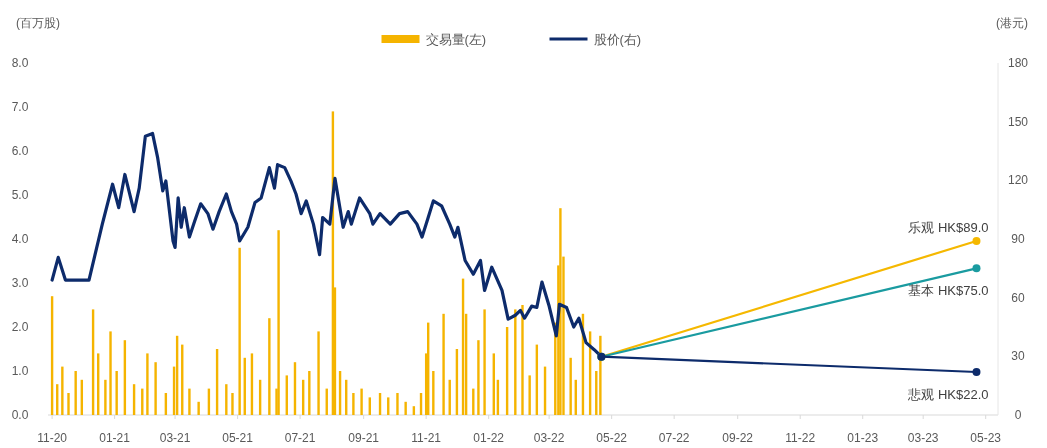 This screenshot has width=1047, height=448. Describe the element at coordinates (738, 438) in the screenshot. I see `x-tick-label: 09-22` at that location.